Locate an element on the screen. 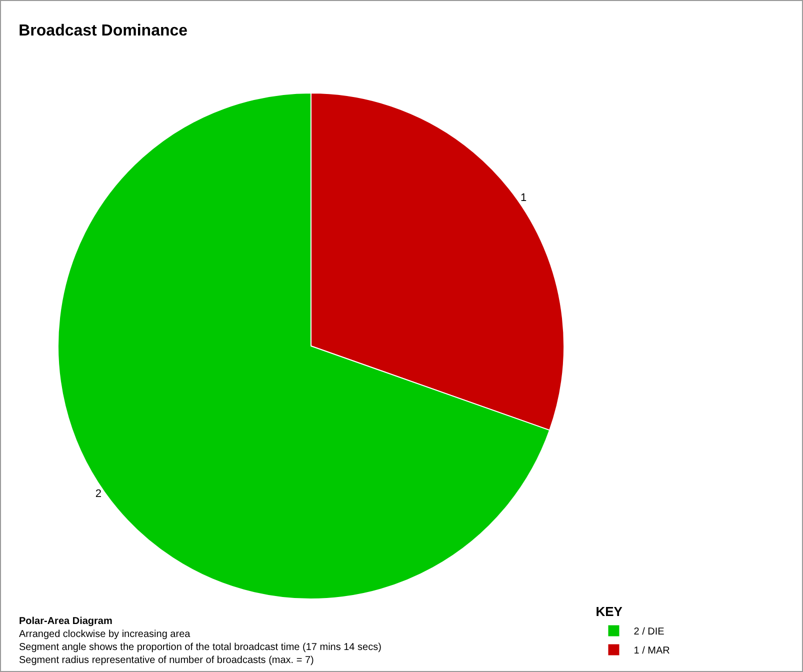 The width and height of the screenshot is (803, 672). chart-title: Broadcast Dominance is located at coordinates (103, 31).